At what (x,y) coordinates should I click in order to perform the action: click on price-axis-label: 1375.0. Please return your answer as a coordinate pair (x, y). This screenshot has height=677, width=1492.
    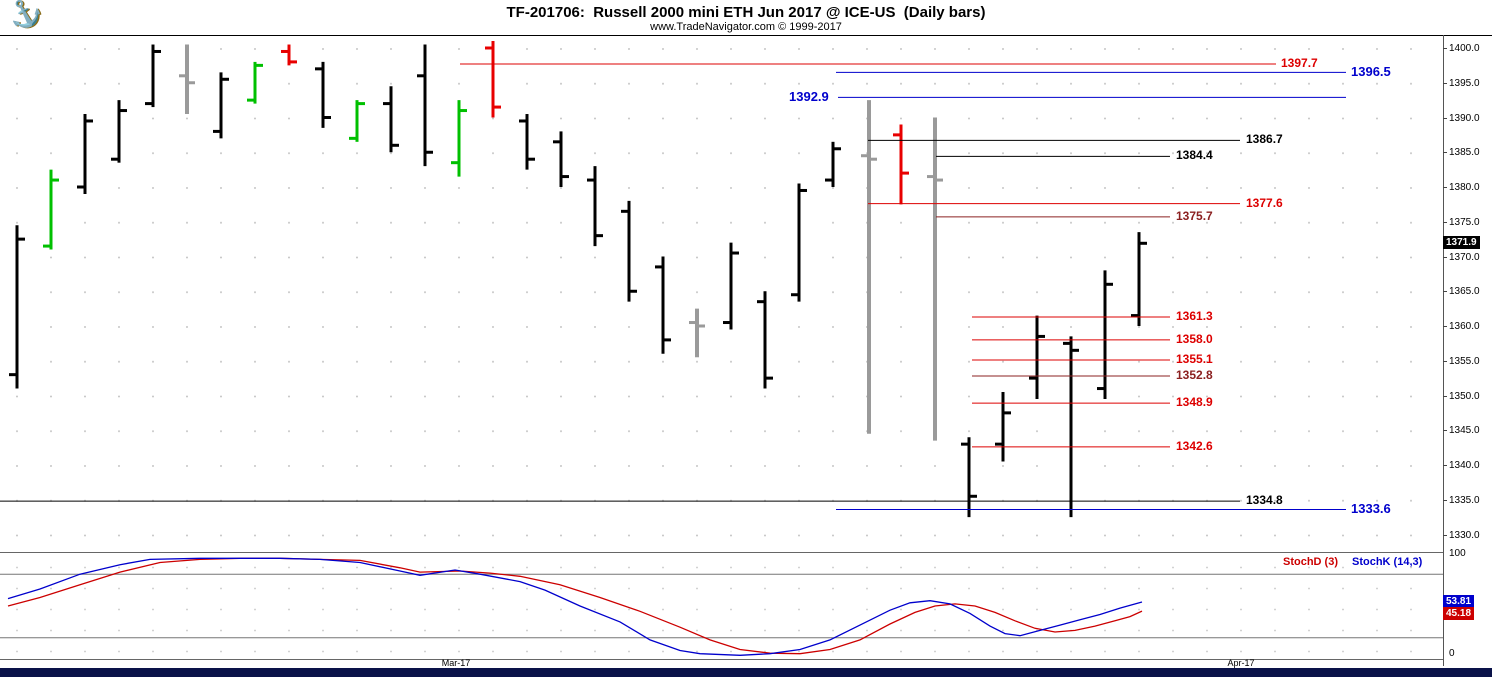
    Looking at the image, I should click on (1464, 222).